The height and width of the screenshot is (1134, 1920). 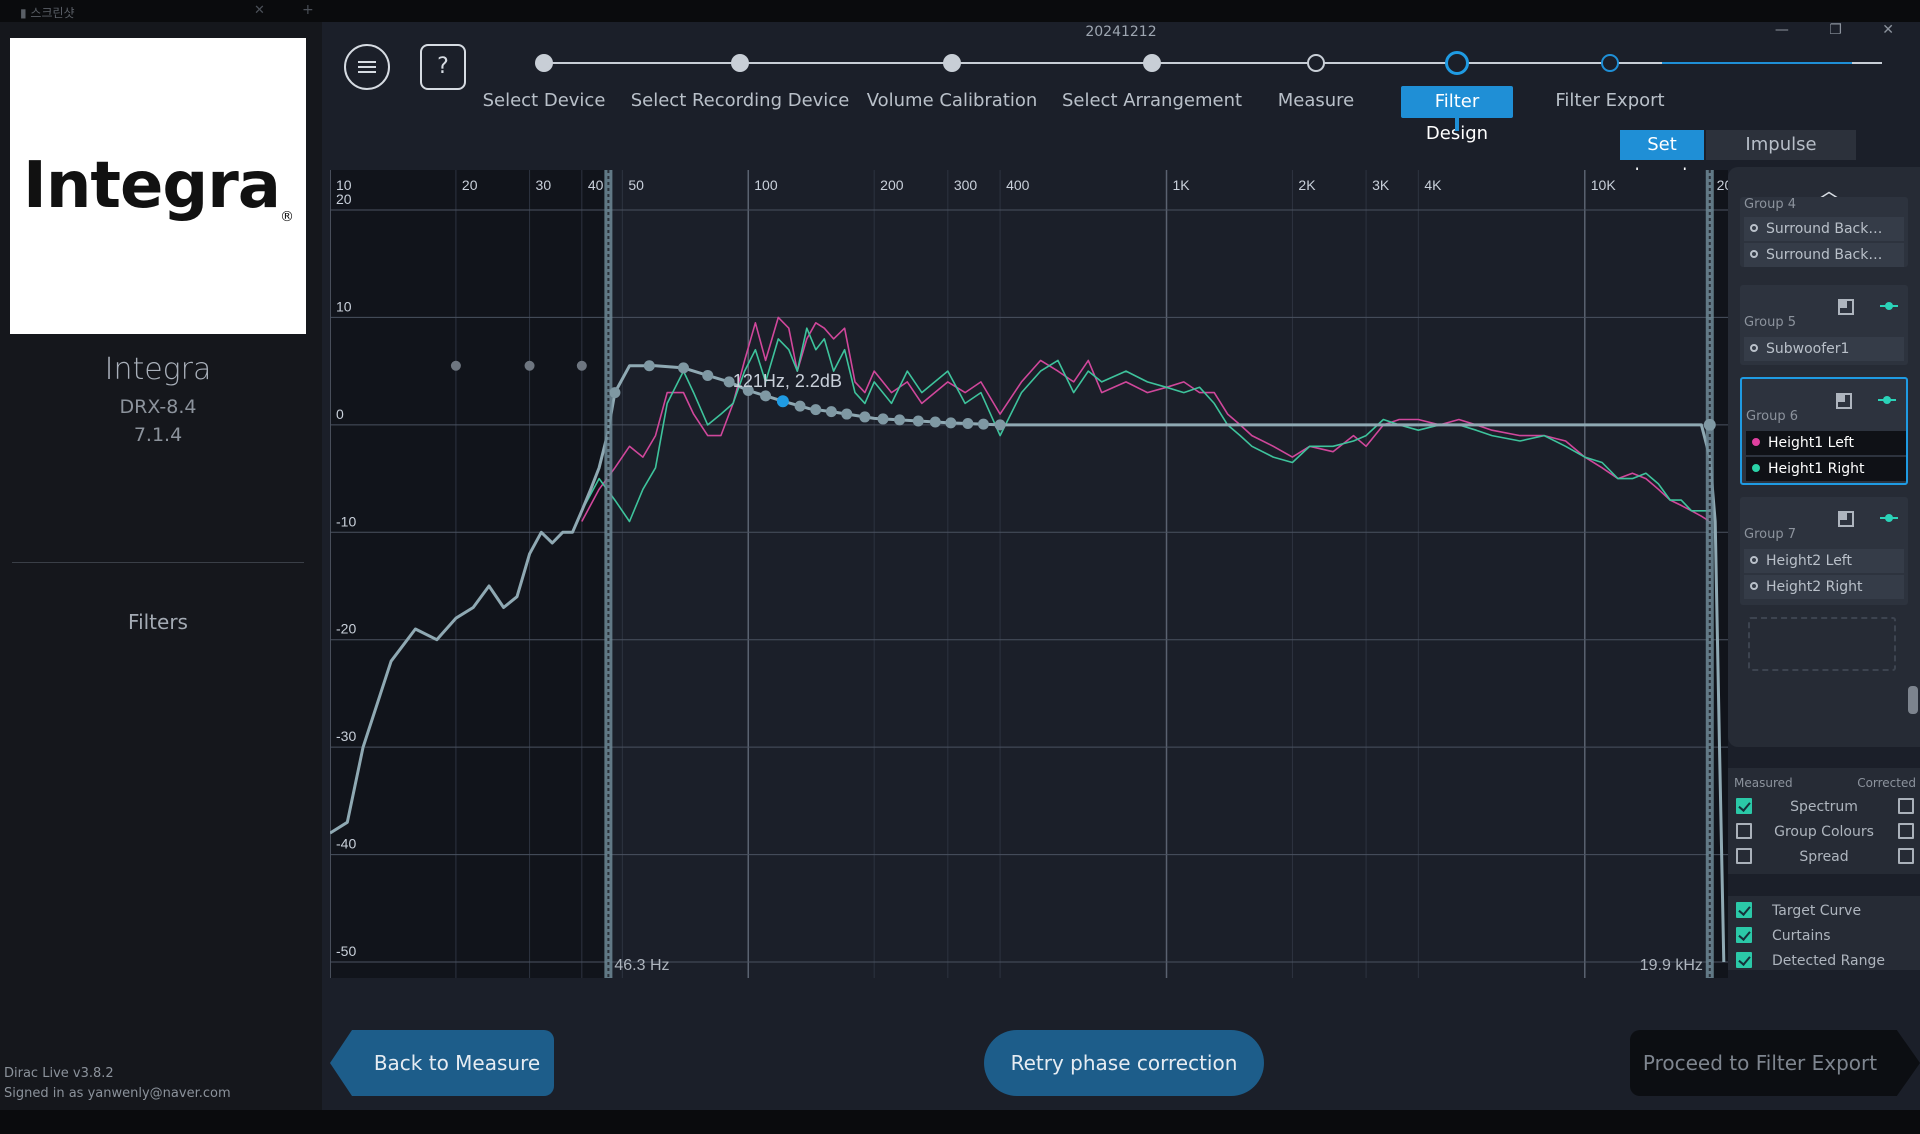 What do you see at coordinates (892, 185) in the screenshot?
I see `x-tick-label: 200` at bounding box center [892, 185].